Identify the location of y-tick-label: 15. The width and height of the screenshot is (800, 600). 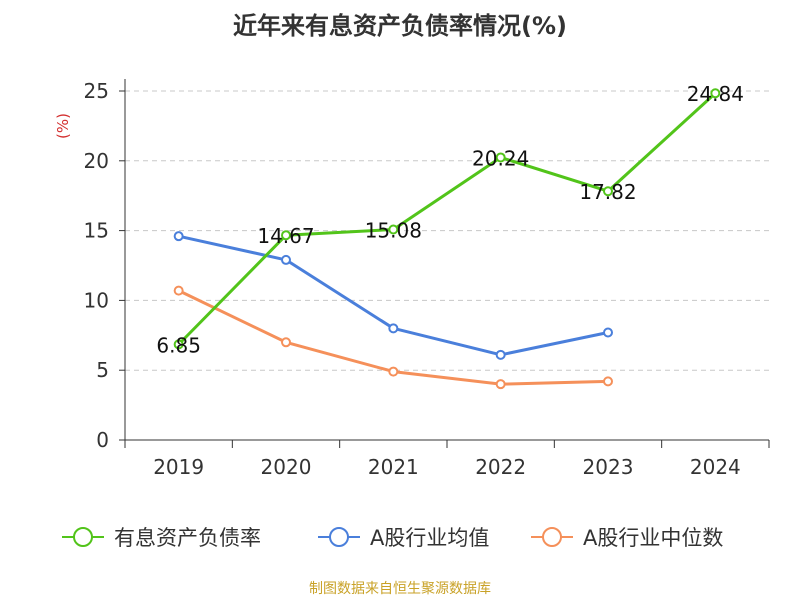
(96, 231).